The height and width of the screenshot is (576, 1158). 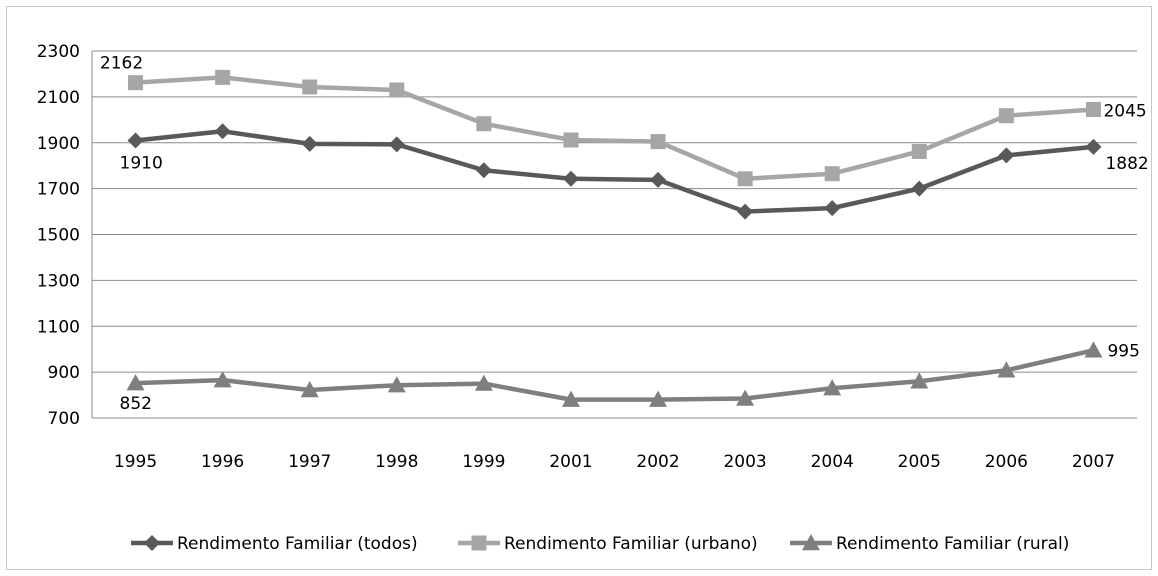 I want to click on x-tick-label: 2007, so click(x=1093, y=462).